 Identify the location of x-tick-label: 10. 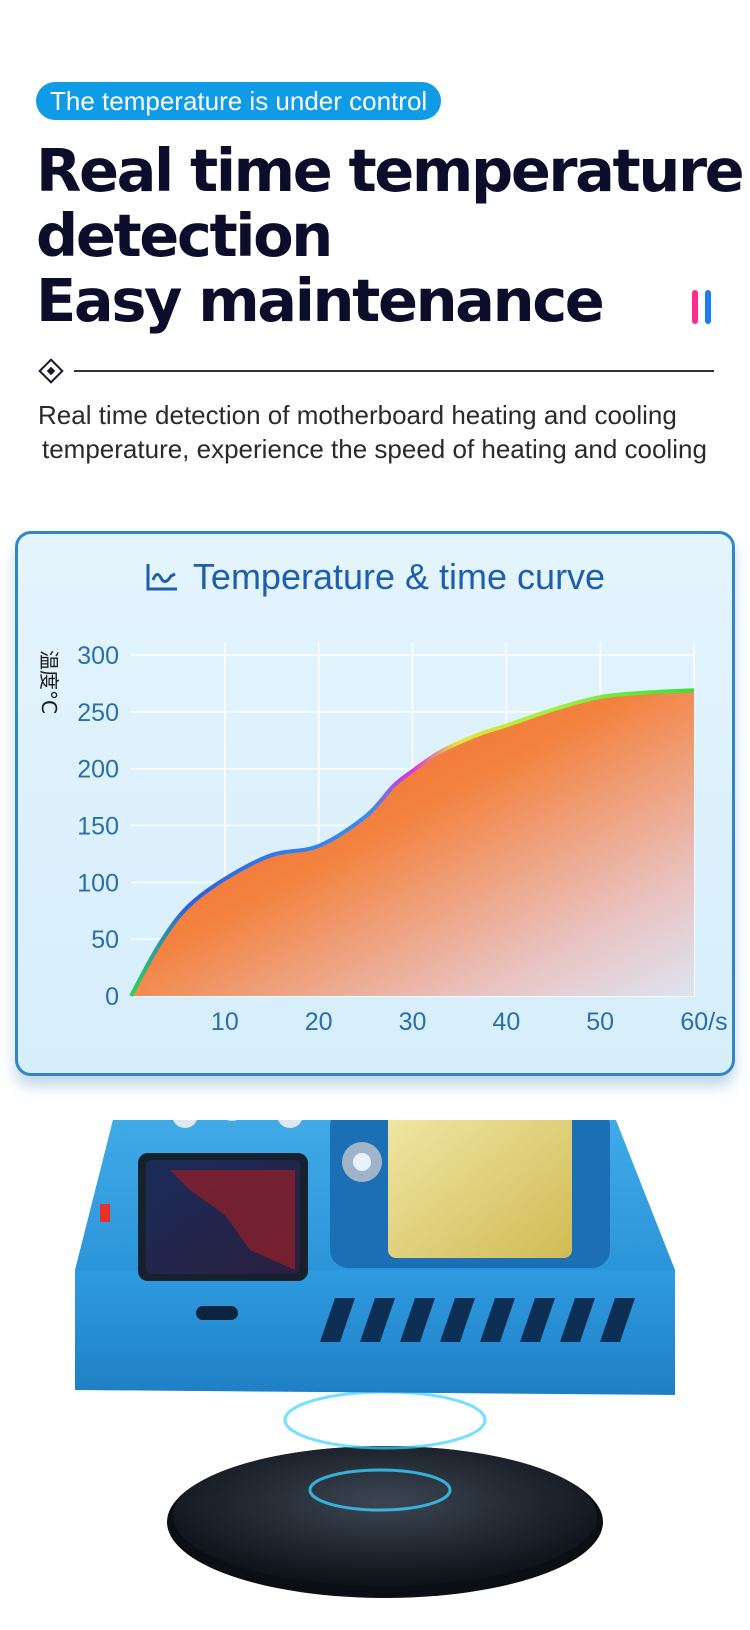
(225, 1022).